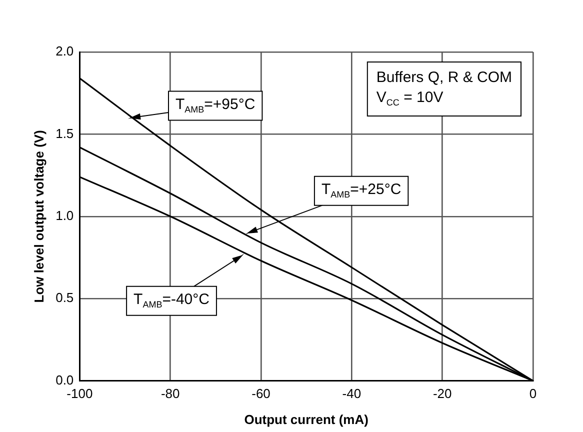 This screenshot has width=583, height=432. Describe the element at coordinates (170, 394) in the screenshot. I see `x-tick-label: -80` at that location.